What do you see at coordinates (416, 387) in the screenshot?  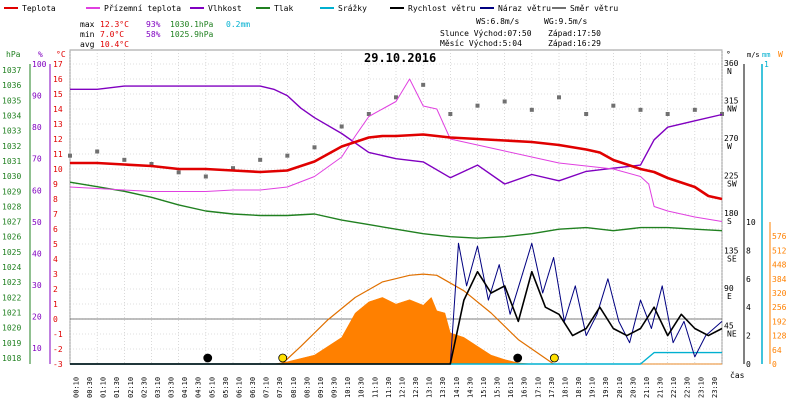 I see `time-tick-label: 12:30` at bounding box center [416, 387].